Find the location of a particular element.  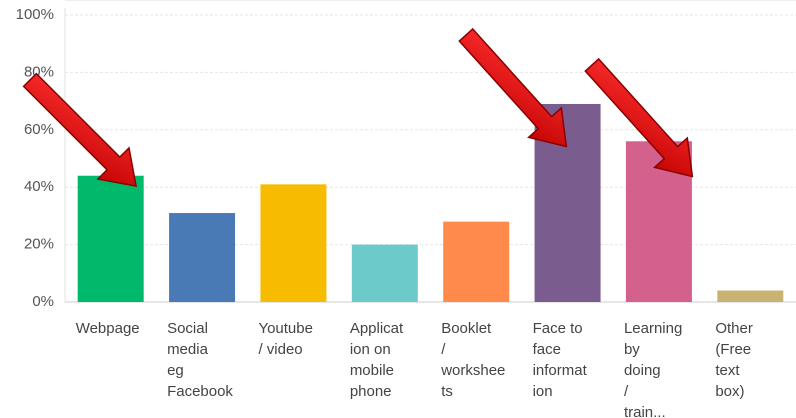

x-tick-label: Applicat ion on mobile phone is located at coordinates (376, 360).